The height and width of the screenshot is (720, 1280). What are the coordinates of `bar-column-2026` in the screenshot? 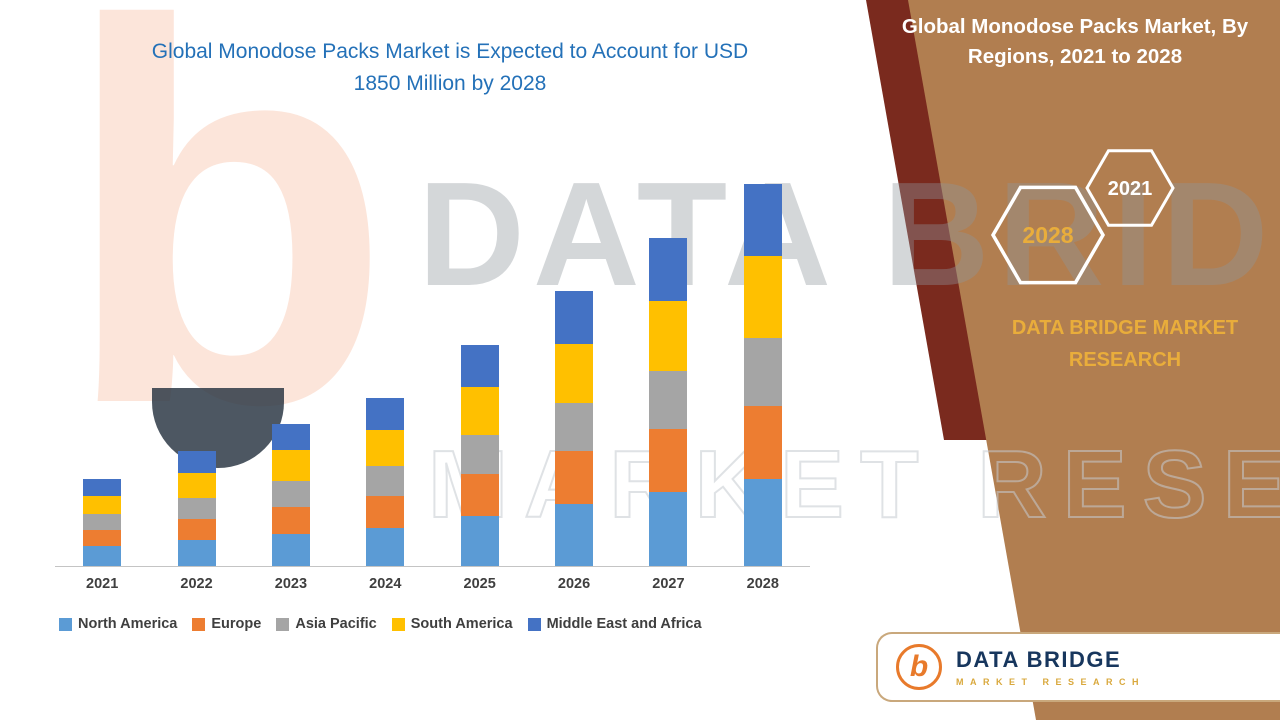 It's located at (574, 343).